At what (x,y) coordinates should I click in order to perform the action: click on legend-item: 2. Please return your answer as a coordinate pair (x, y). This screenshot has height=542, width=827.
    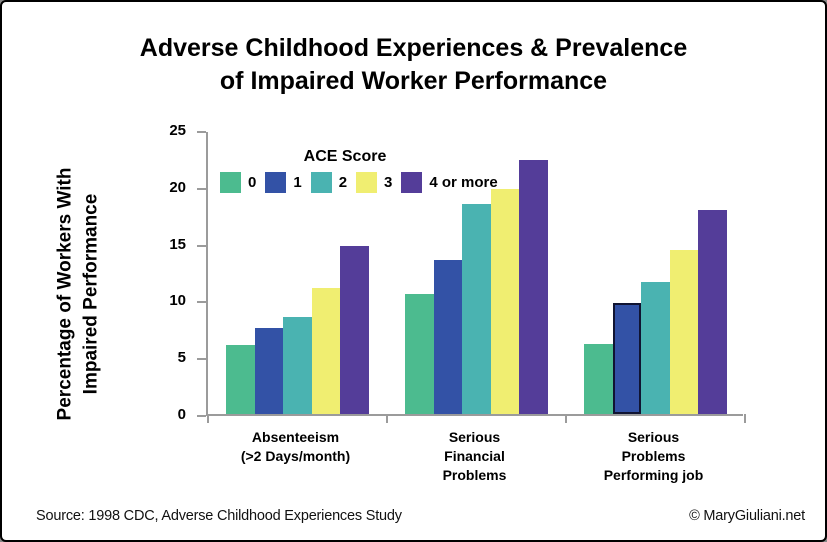
    Looking at the image, I should click on (329, 182).